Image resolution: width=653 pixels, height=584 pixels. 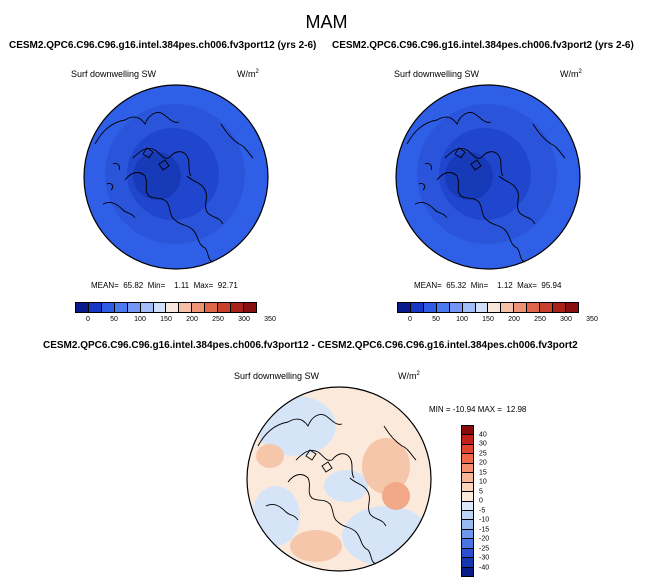 I want to click on panel2-colorbar-tick-label: 150, so click(x=488, y=319).